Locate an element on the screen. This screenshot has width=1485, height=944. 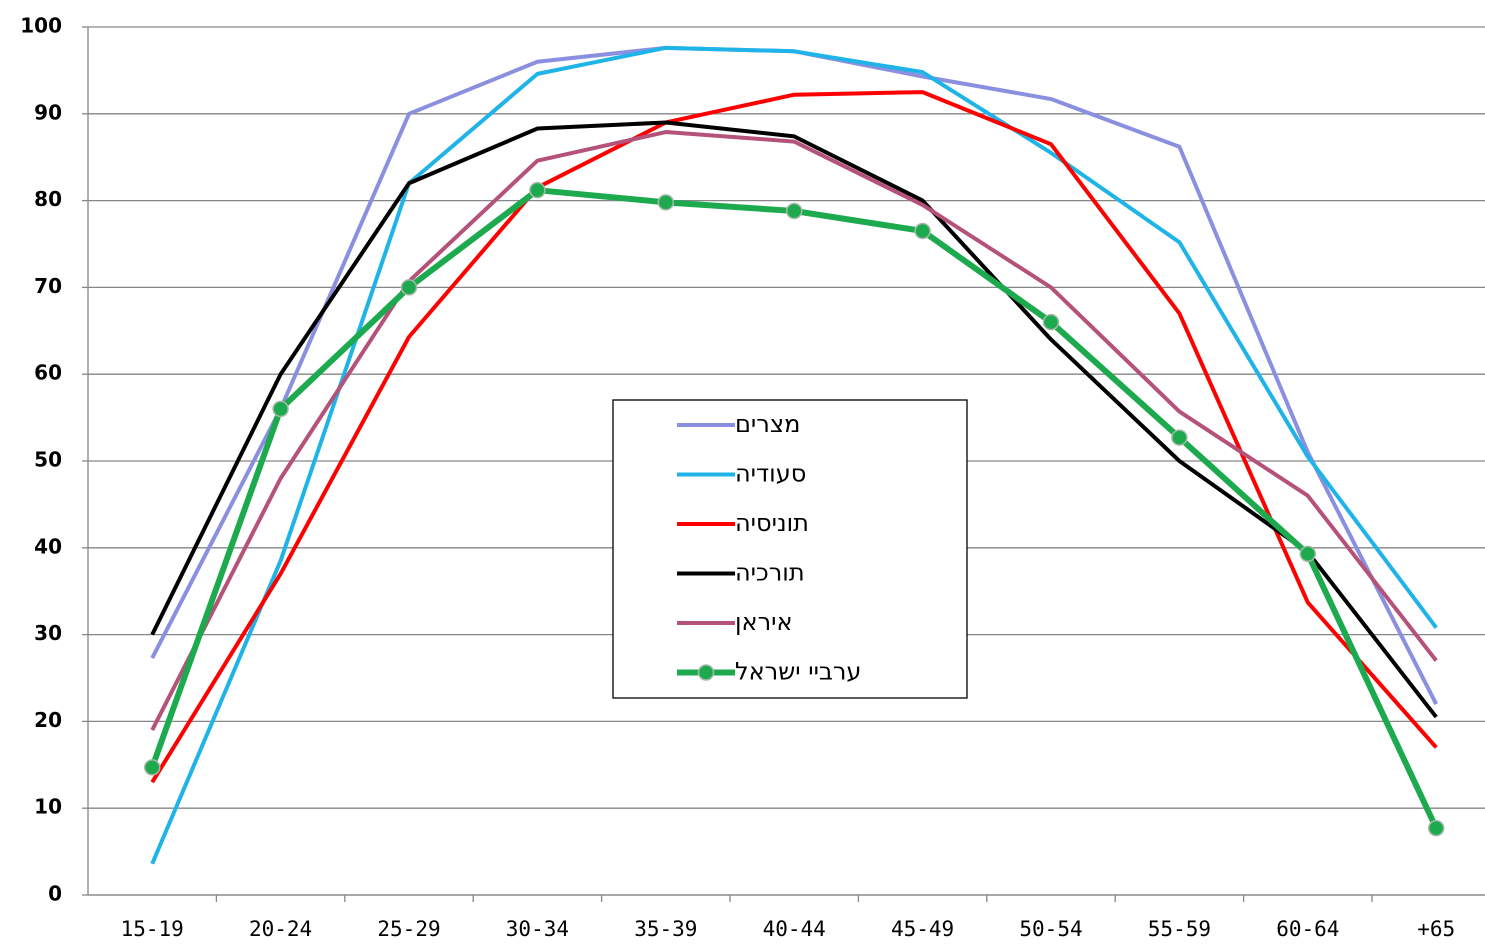
x-tick-label: 15-19 is located at coordinates (152, 929).